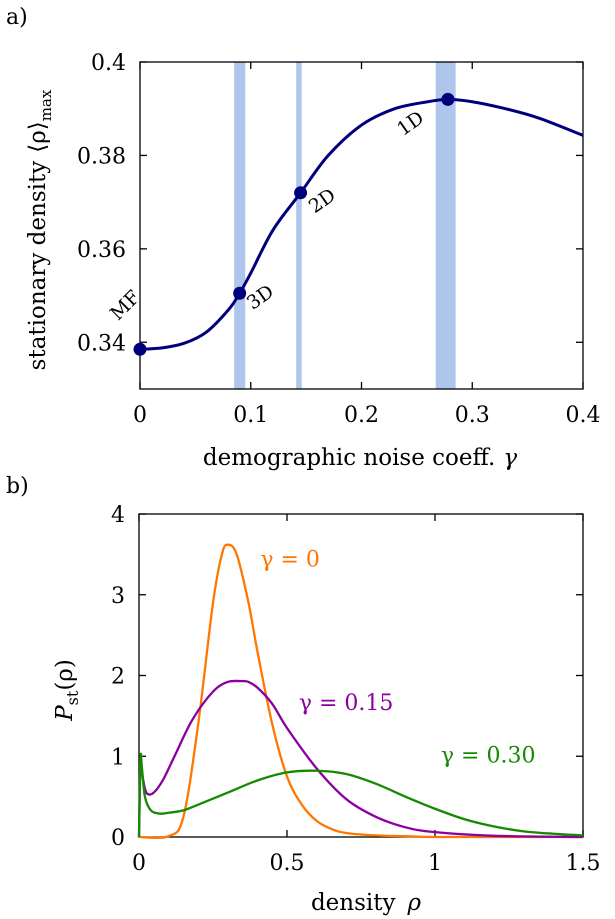  I want to click on y-tick-label: 0.36, so click(101, 250).